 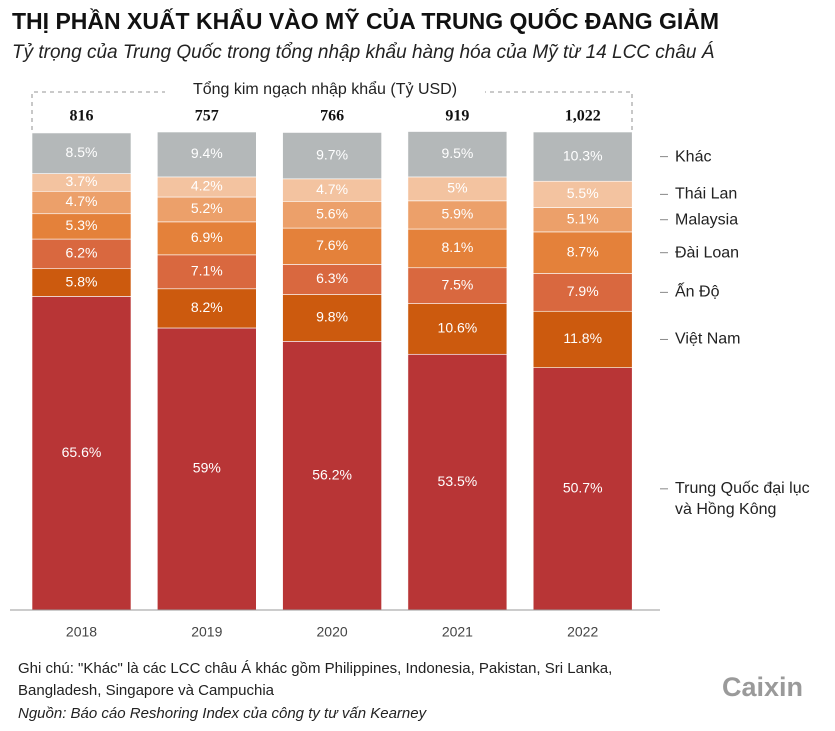 I want to click on data-label: 5.3%, so click(x=82, y=225).